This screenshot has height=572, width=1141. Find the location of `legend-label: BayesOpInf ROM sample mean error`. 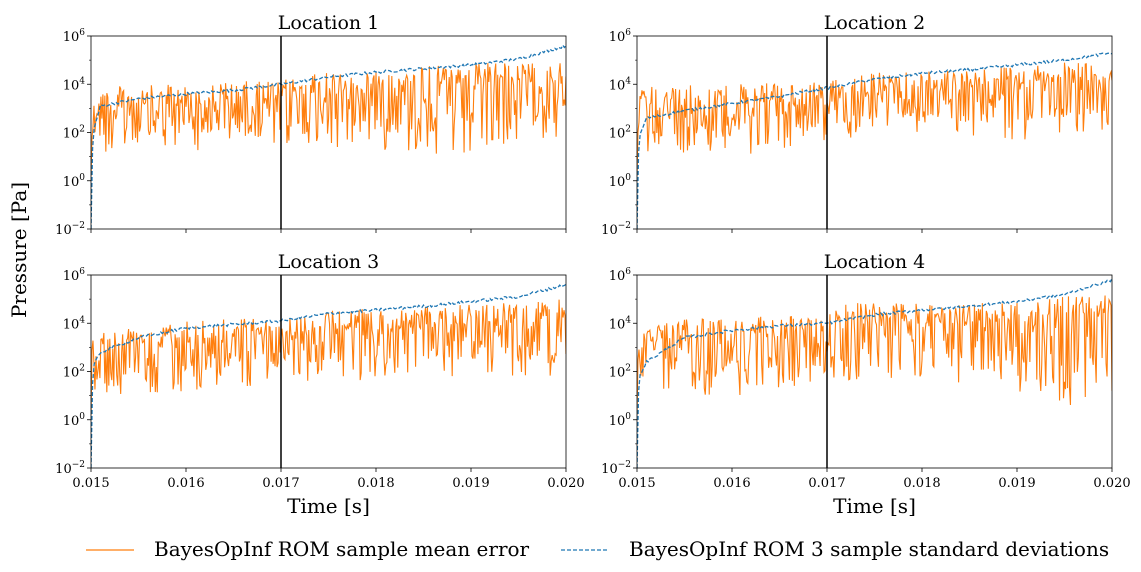

legend-label: BayesOpInf ROM sample mean error is located at coordinates (342, 549).